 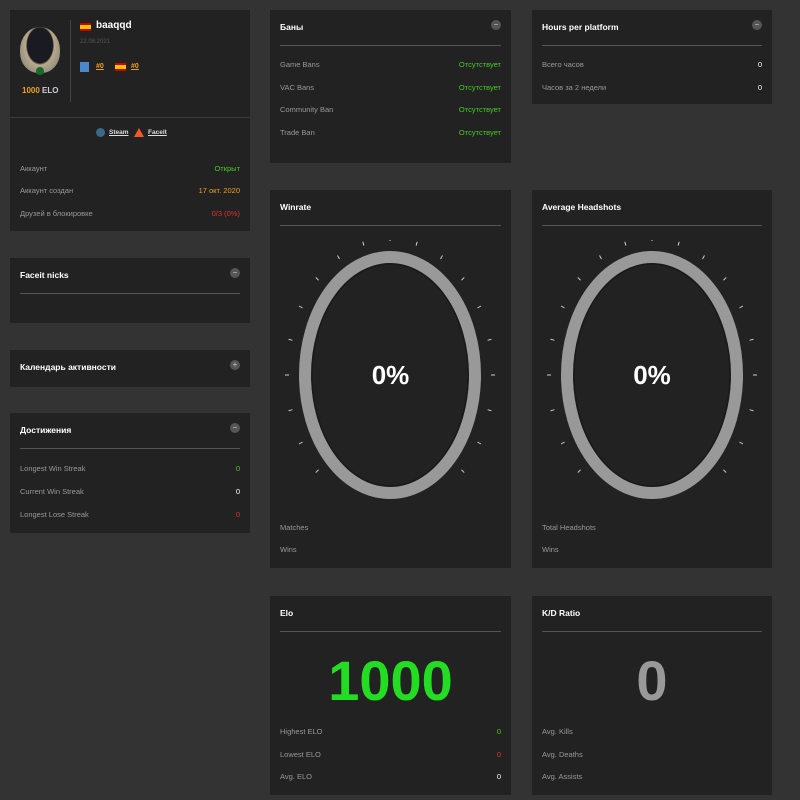 What do you see at coordinates (292, 27) in the screenshot?
I see `panel-title: Баны` at bounding box center [292, 27].